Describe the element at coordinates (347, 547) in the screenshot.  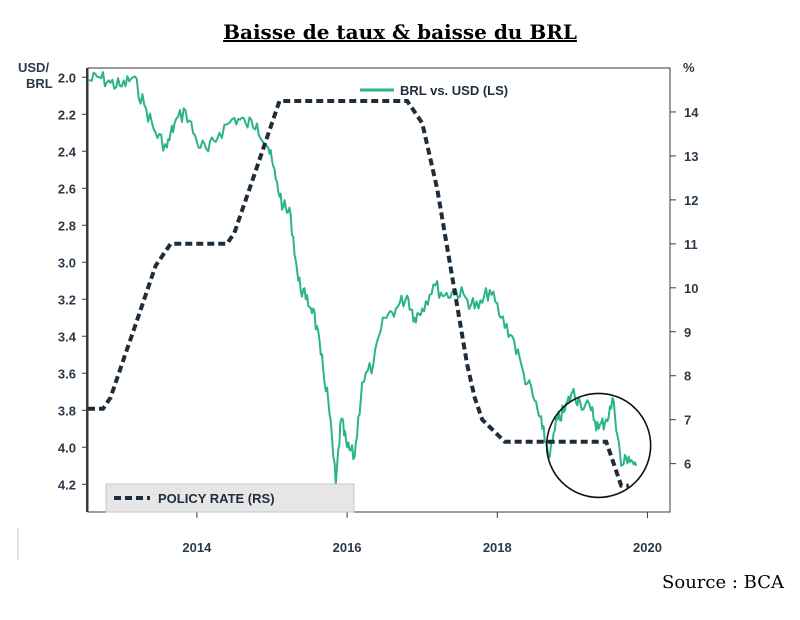
I see `x-tick-label: 2016` at that location.